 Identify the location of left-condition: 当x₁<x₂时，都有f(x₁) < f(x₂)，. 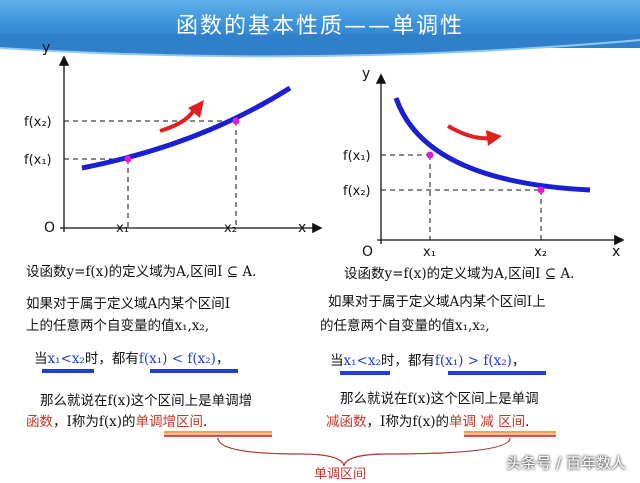
(131, 357).